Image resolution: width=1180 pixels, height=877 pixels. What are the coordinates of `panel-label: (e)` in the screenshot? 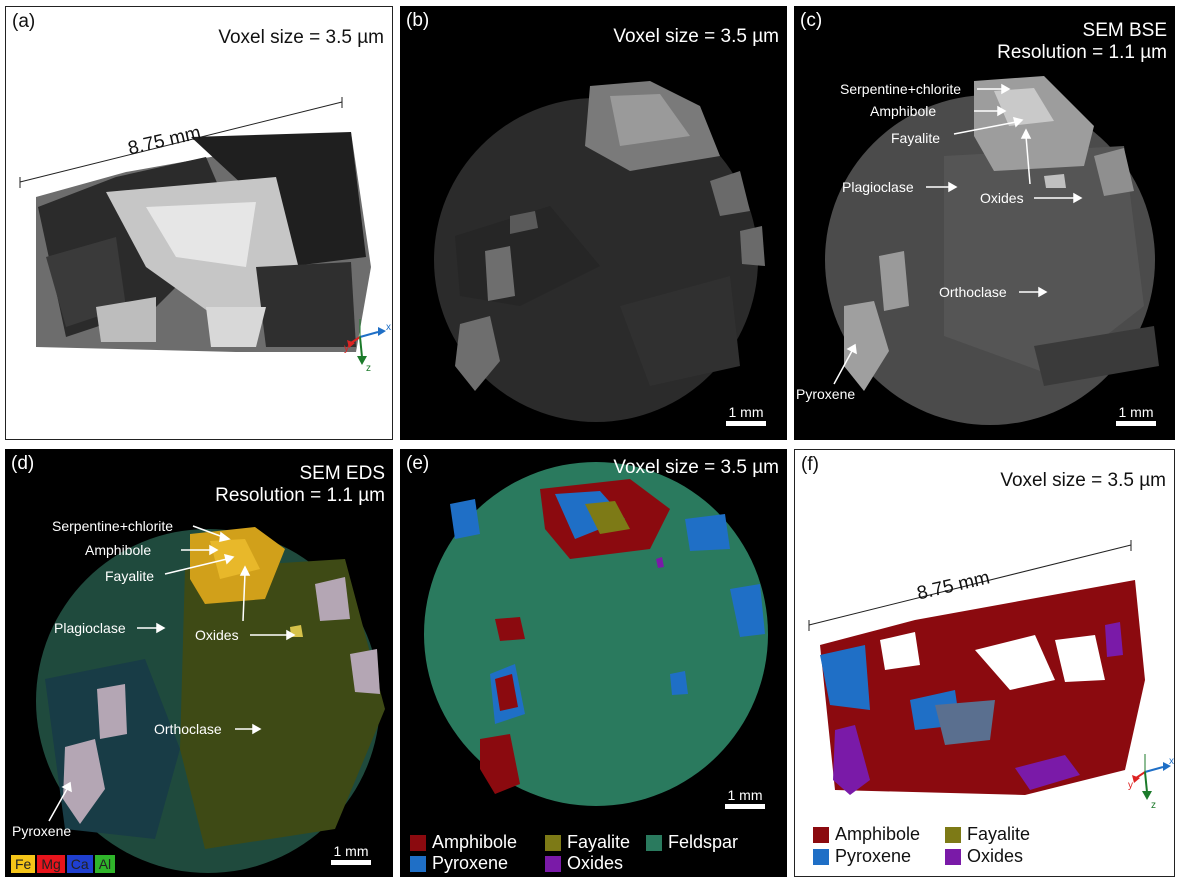 It's located at (418, 463).